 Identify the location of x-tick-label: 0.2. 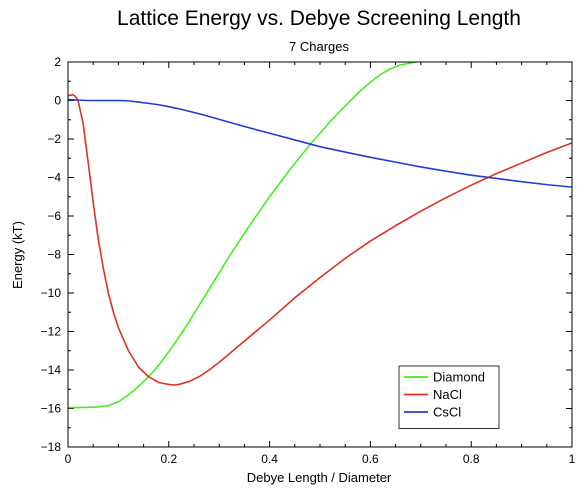
(168, 459).